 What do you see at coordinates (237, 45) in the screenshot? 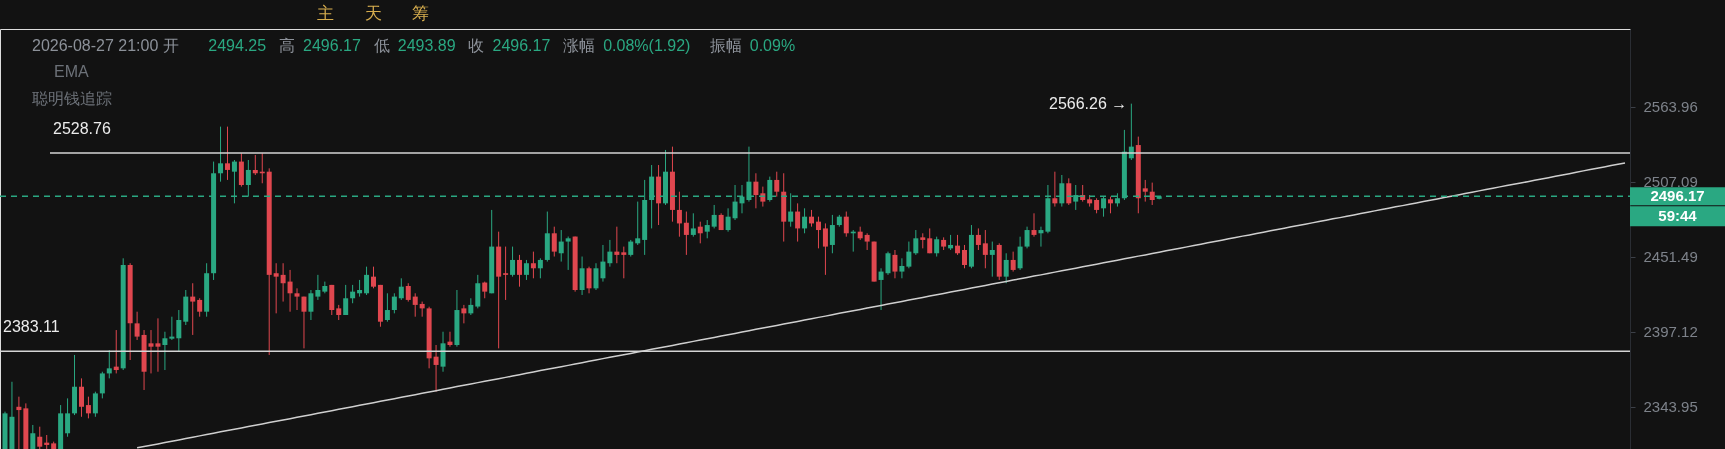
I see `annotation: 2494.25` at bounding box center [237, 45].